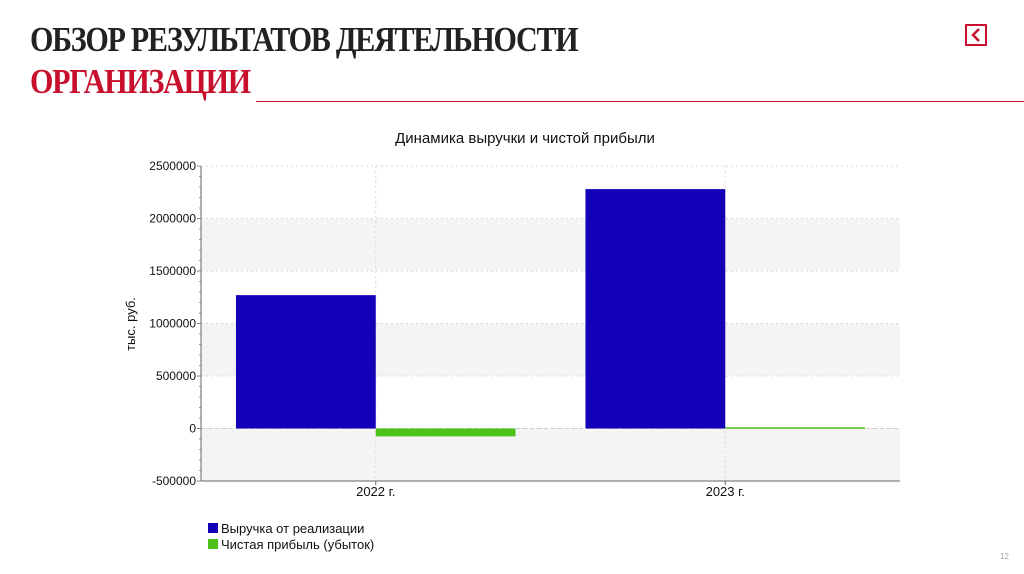  I want to click on y-tick-label: 2500000, so click(172, 166).